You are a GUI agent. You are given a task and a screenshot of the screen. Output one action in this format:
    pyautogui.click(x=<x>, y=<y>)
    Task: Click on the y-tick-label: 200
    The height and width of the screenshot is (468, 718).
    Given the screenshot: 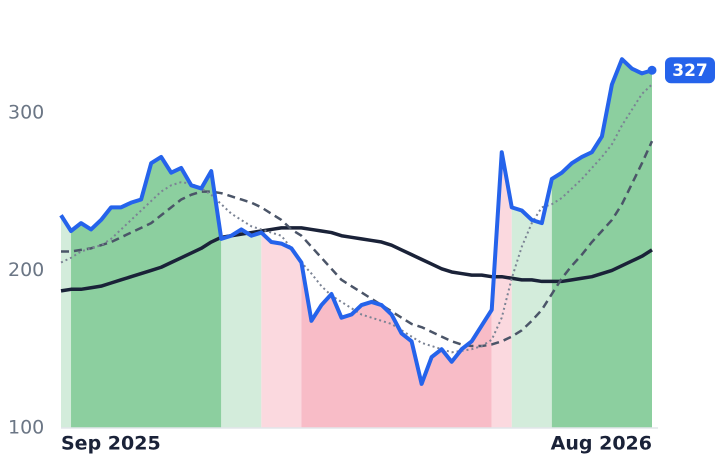 What is the action you would take?
    pyautogui.click(x=26, y=270)
    